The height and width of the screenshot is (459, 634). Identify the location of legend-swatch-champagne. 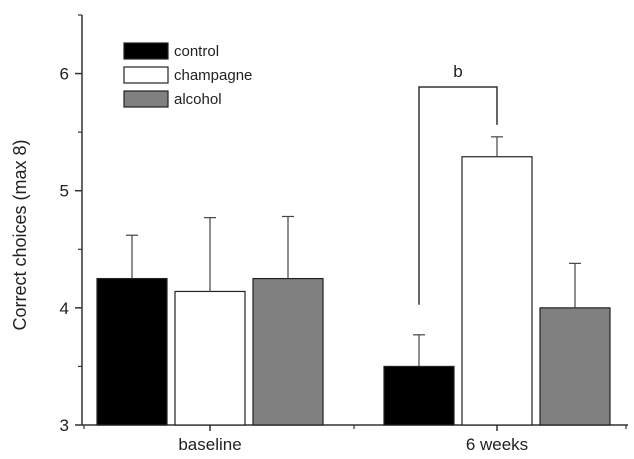
(146, 75).